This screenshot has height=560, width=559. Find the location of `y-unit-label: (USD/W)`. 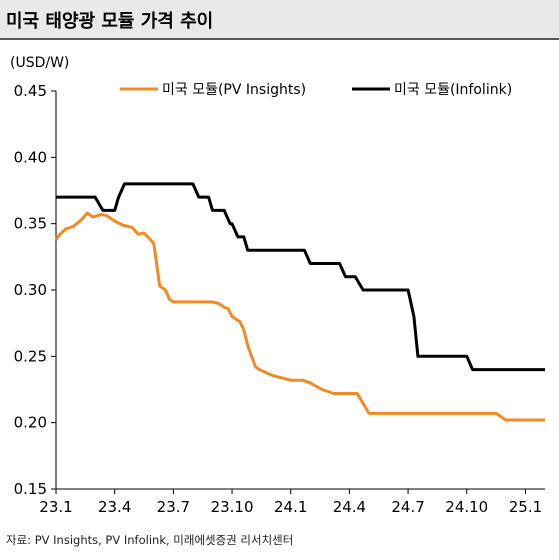

y-unit-label: (USD/W) is located at coordinates (39, 63).